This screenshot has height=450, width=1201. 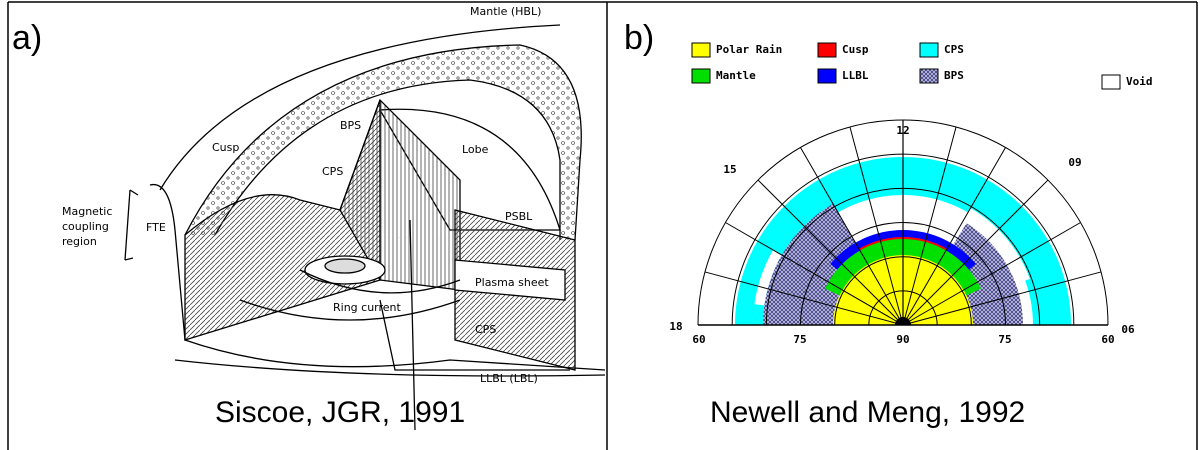 I want to click on hour-label: 06, so click(x=1128, y=329).